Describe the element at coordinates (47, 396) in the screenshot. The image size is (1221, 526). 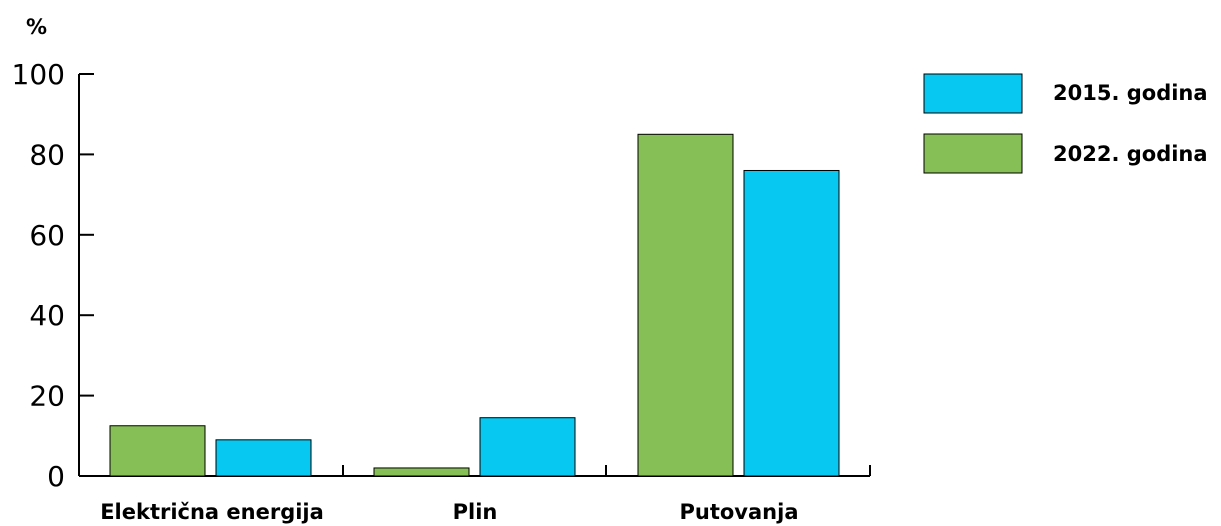
I see `y-tick-label: 20` at that location.